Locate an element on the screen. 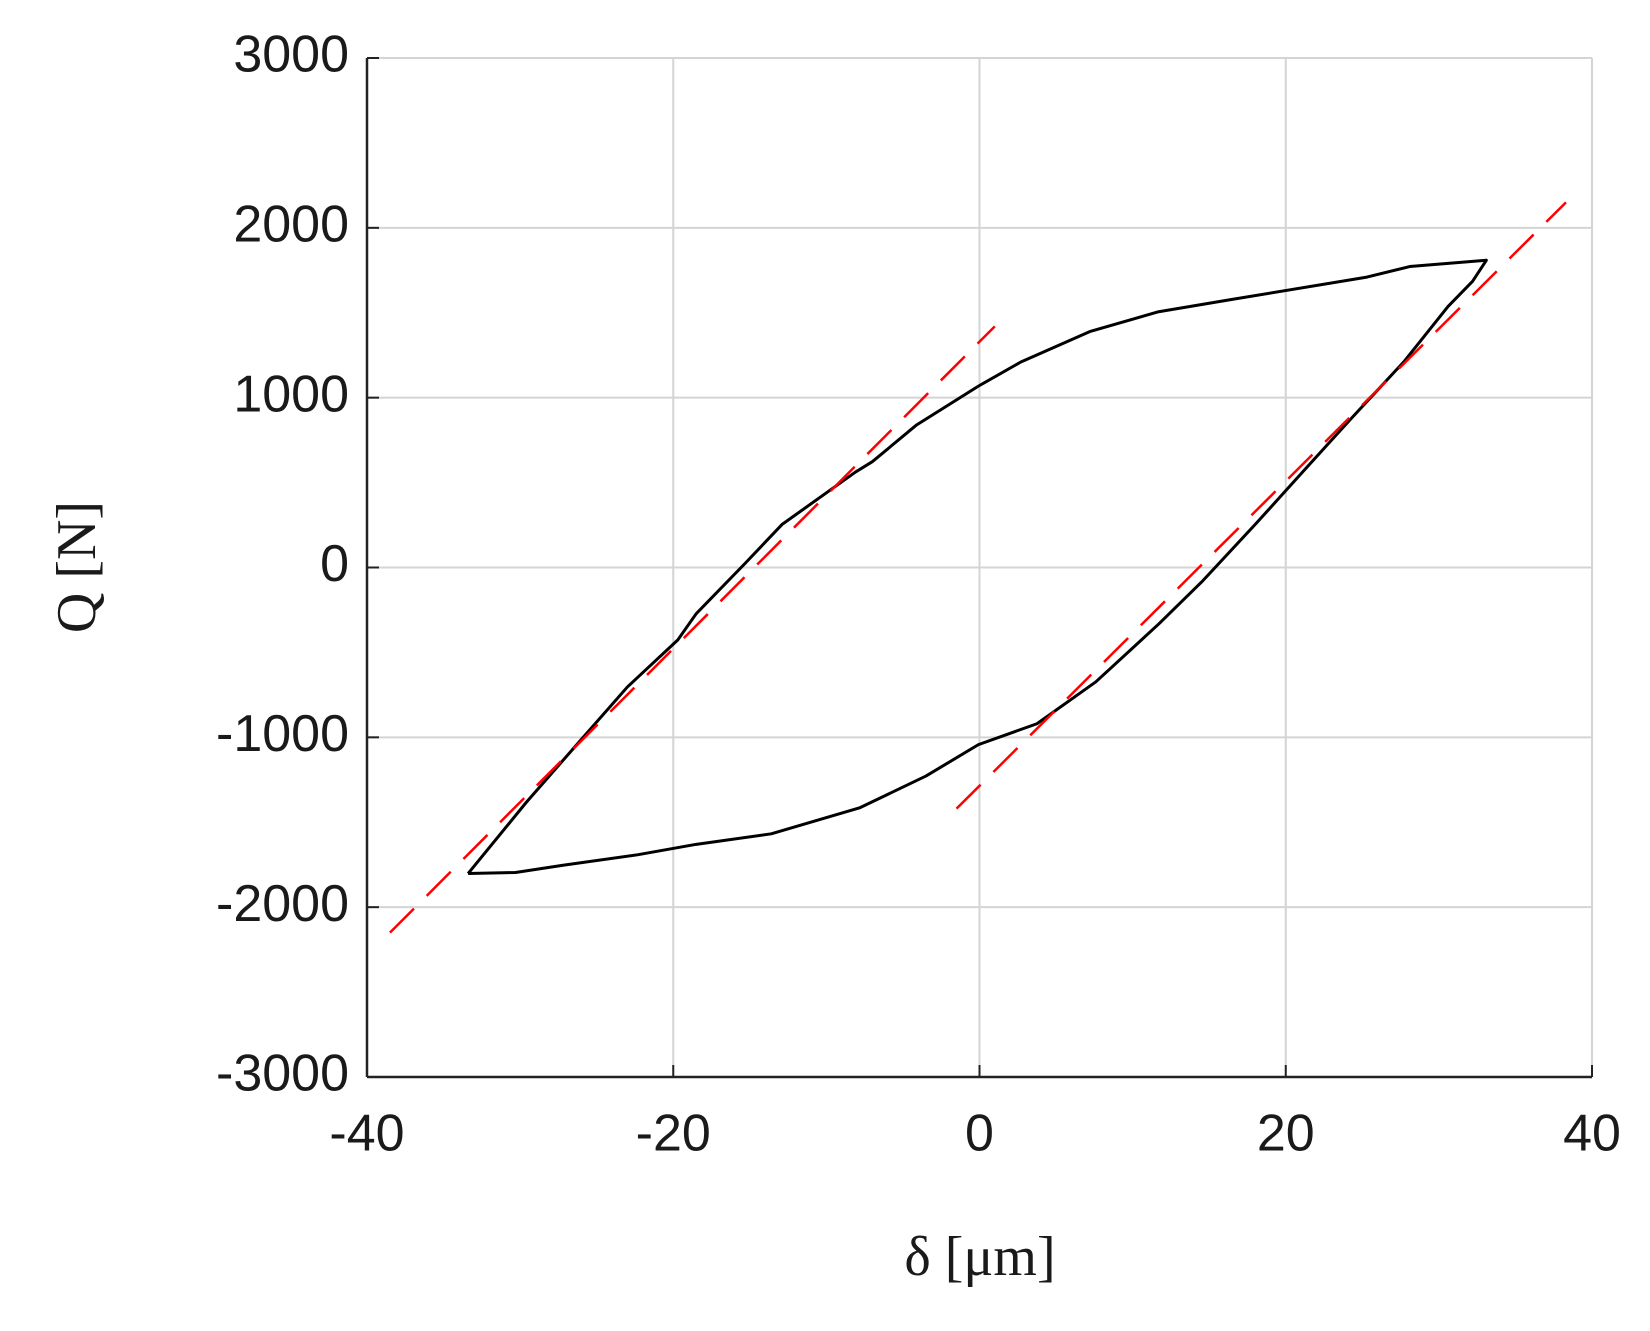  x-axis-label: δ [μm] is located at coordinates (979, 1257).